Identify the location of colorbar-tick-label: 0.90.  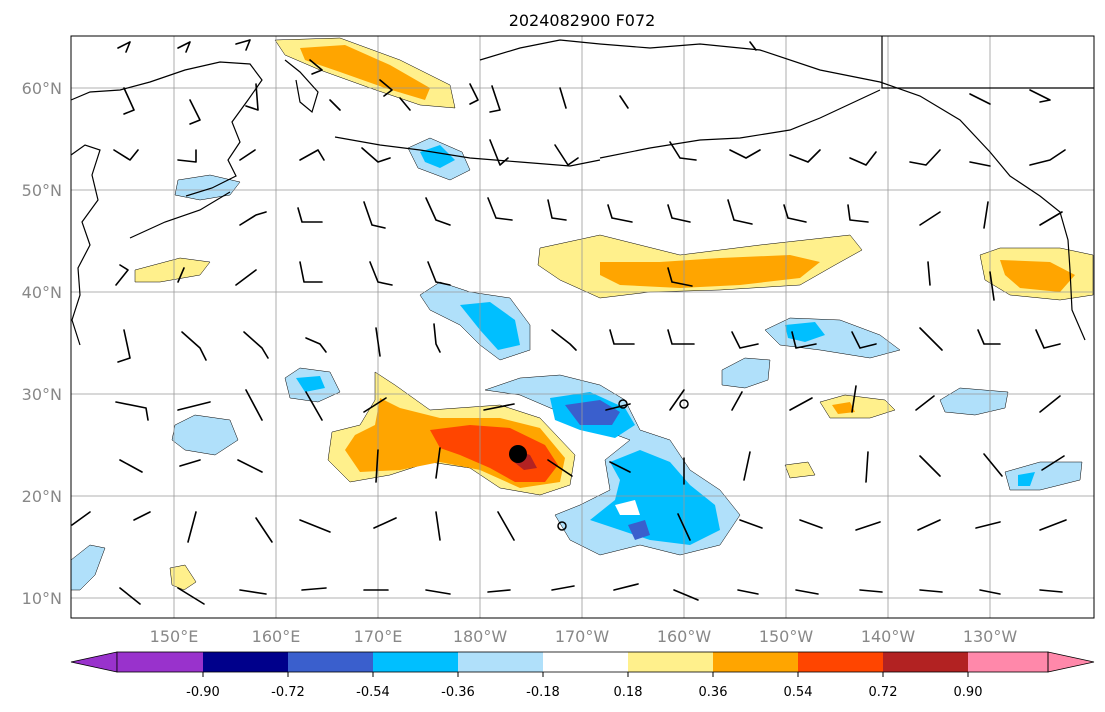
(968, 692).